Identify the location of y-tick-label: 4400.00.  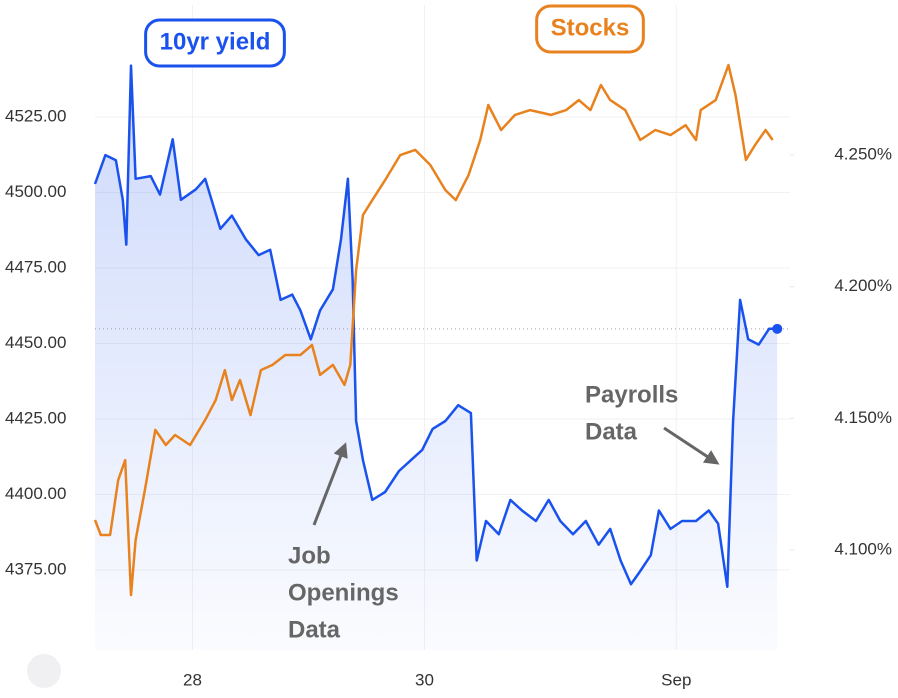
(35, 493).